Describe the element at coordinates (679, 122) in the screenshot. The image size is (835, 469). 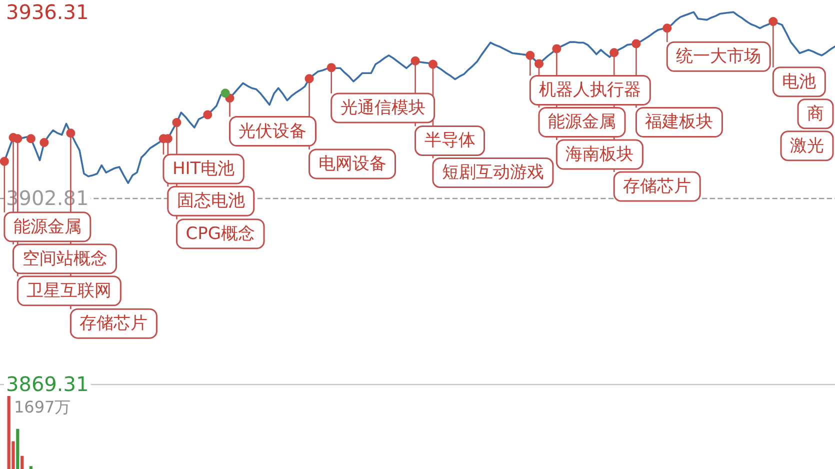
I see `annotation: 福建板块` at that location.